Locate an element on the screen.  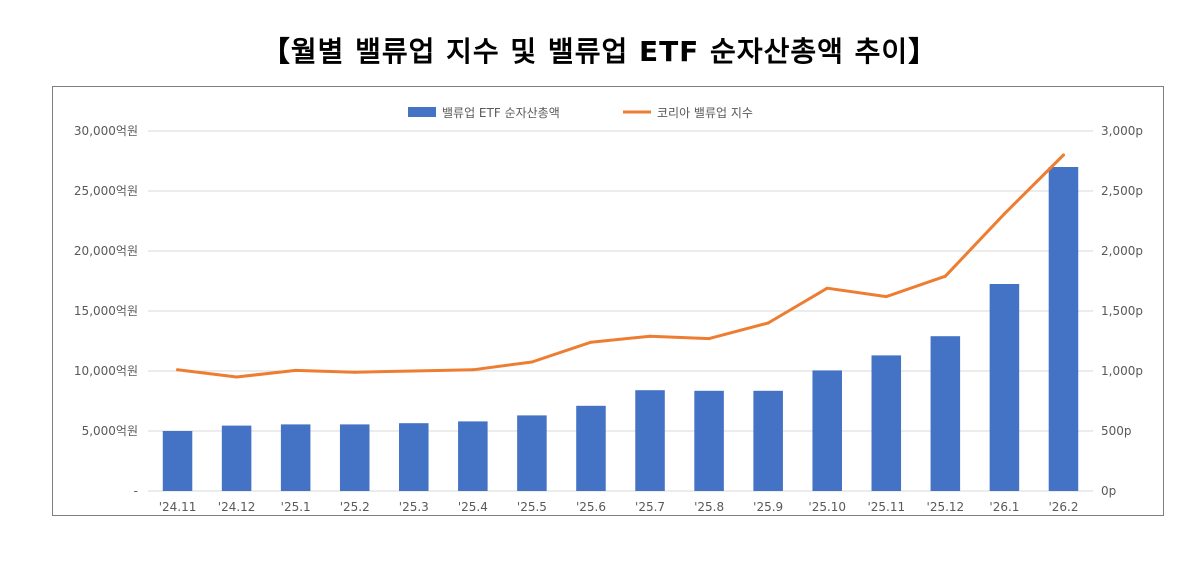
x-tick-label: '26.1 is located at coordinates (1004, 507).